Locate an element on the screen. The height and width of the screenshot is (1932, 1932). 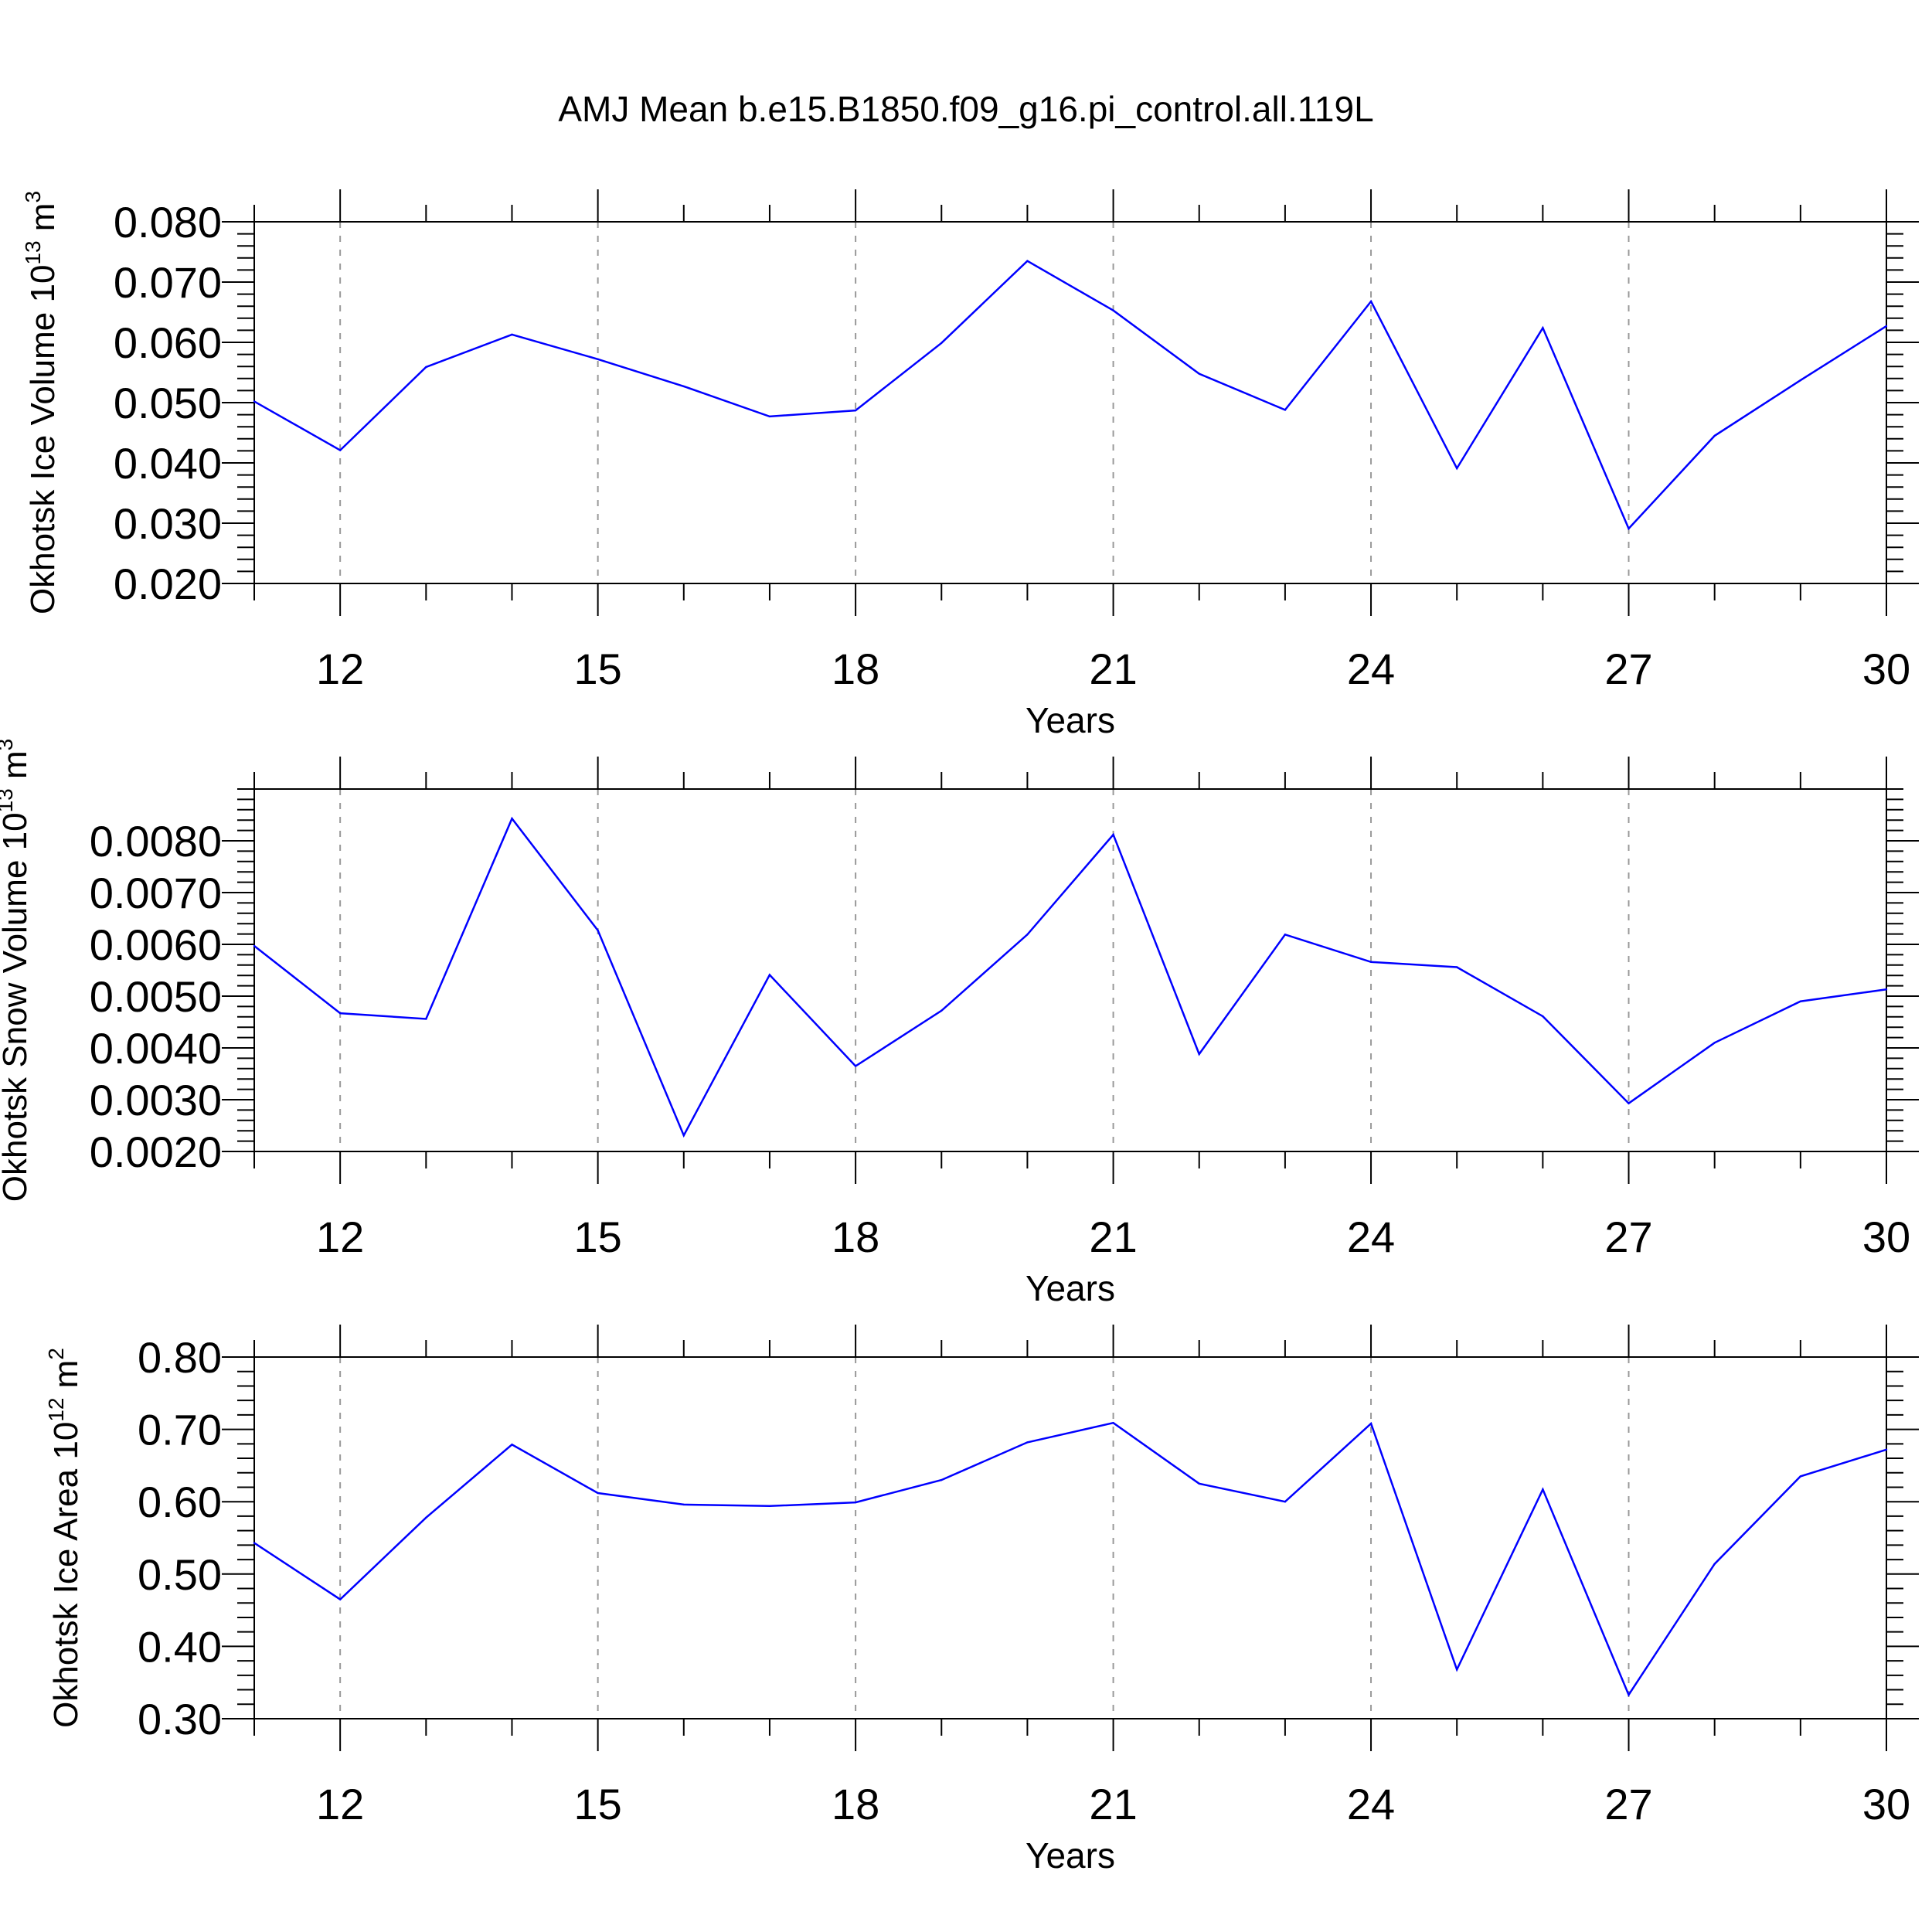
y-tick-label: 0.0030 is located at coordinates (156, 1100).